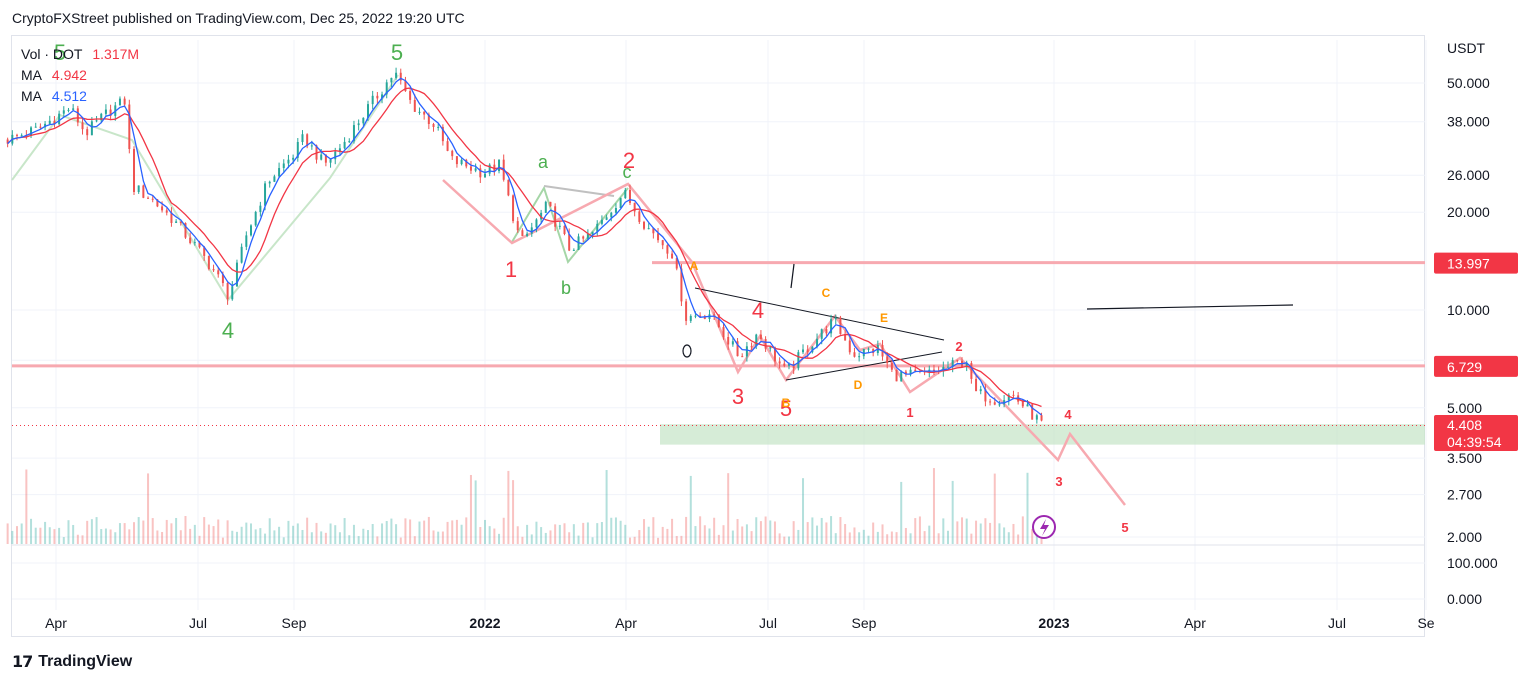  I want to click on wave-label-11: A, so click(694, 266).